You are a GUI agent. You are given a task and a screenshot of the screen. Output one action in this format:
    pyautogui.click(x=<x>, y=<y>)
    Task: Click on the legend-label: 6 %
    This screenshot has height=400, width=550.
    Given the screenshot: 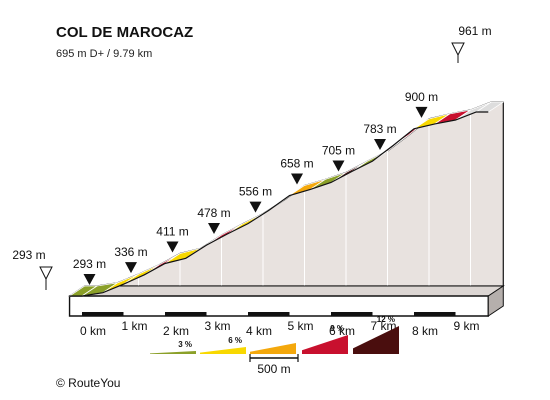 What is the action you would take?
    pyautogui.click(x=235, y=340)
    